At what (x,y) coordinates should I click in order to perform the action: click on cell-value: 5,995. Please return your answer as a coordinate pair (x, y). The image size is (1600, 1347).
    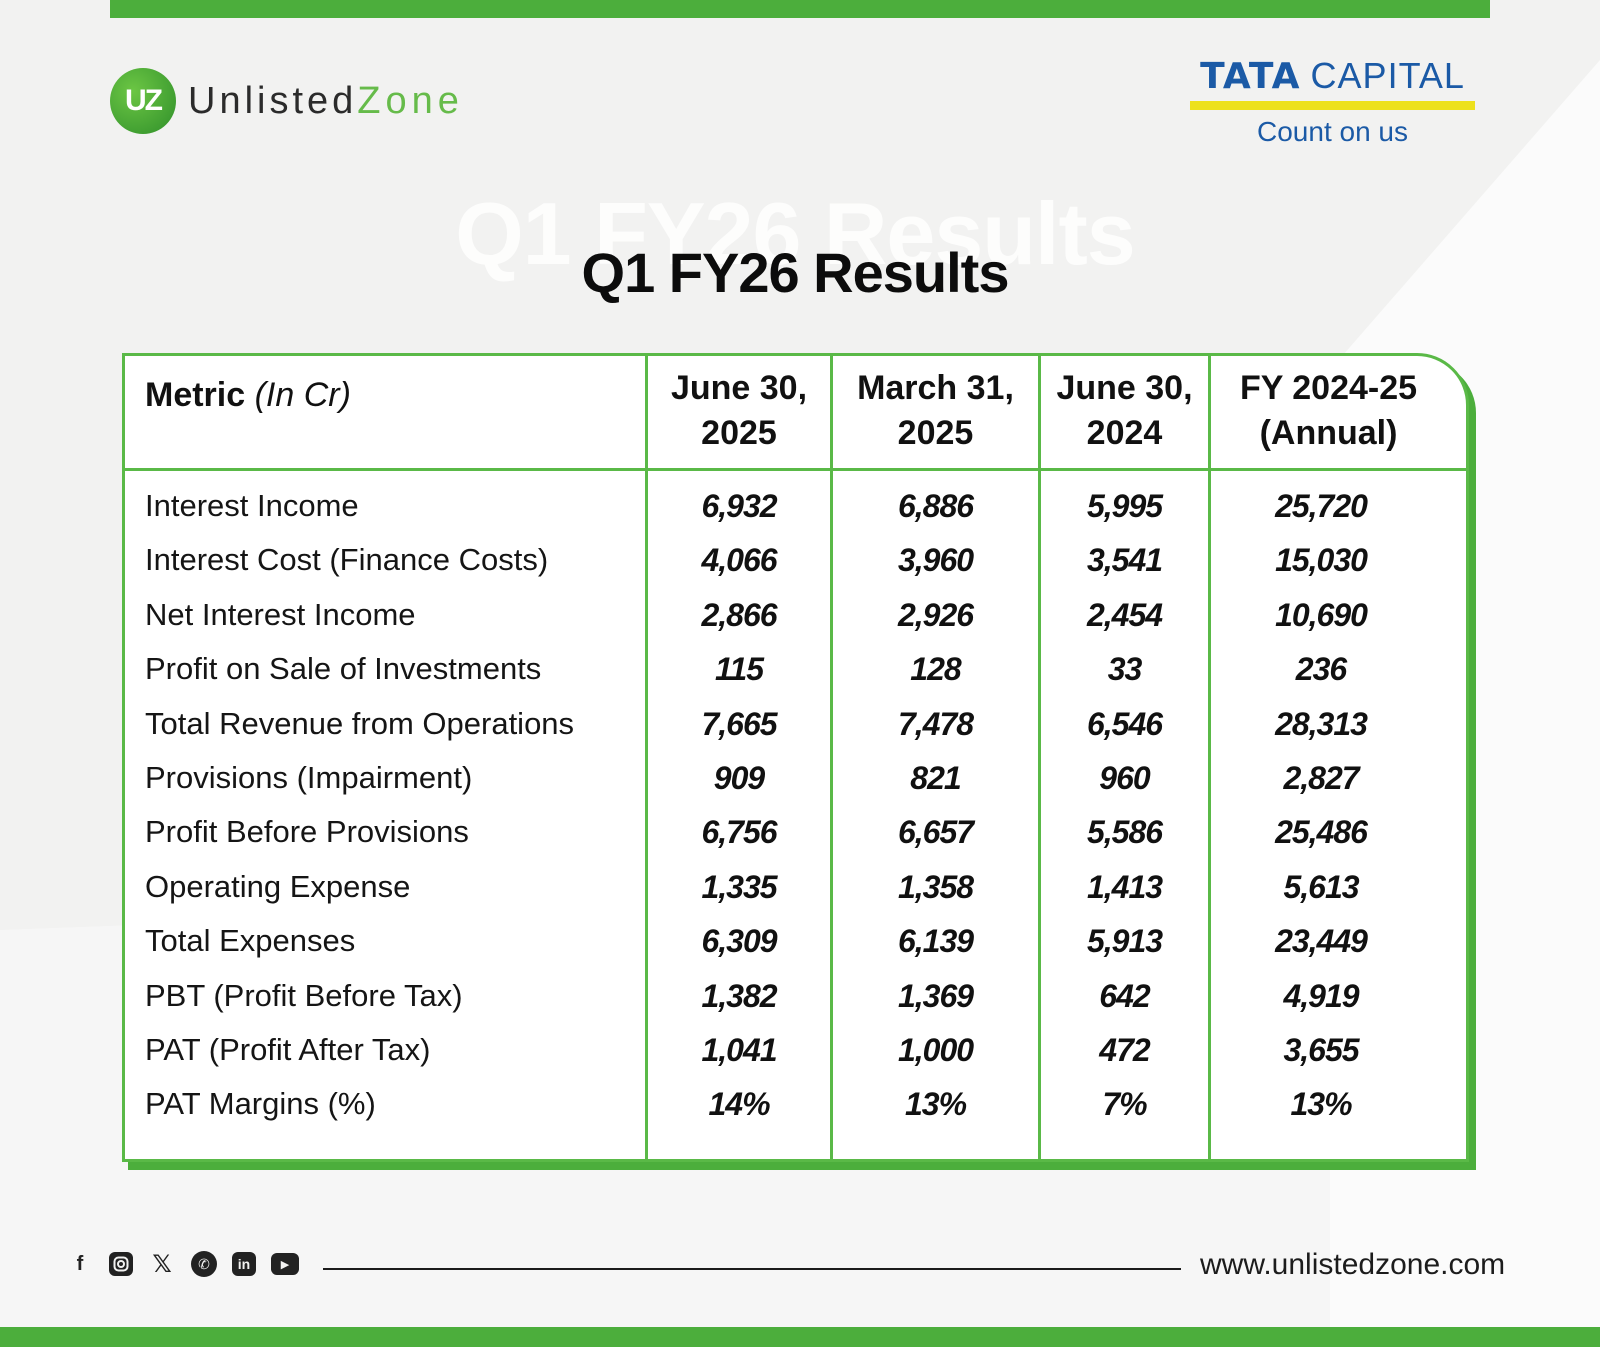
    Looking at the image, I should click on (1124, 506).